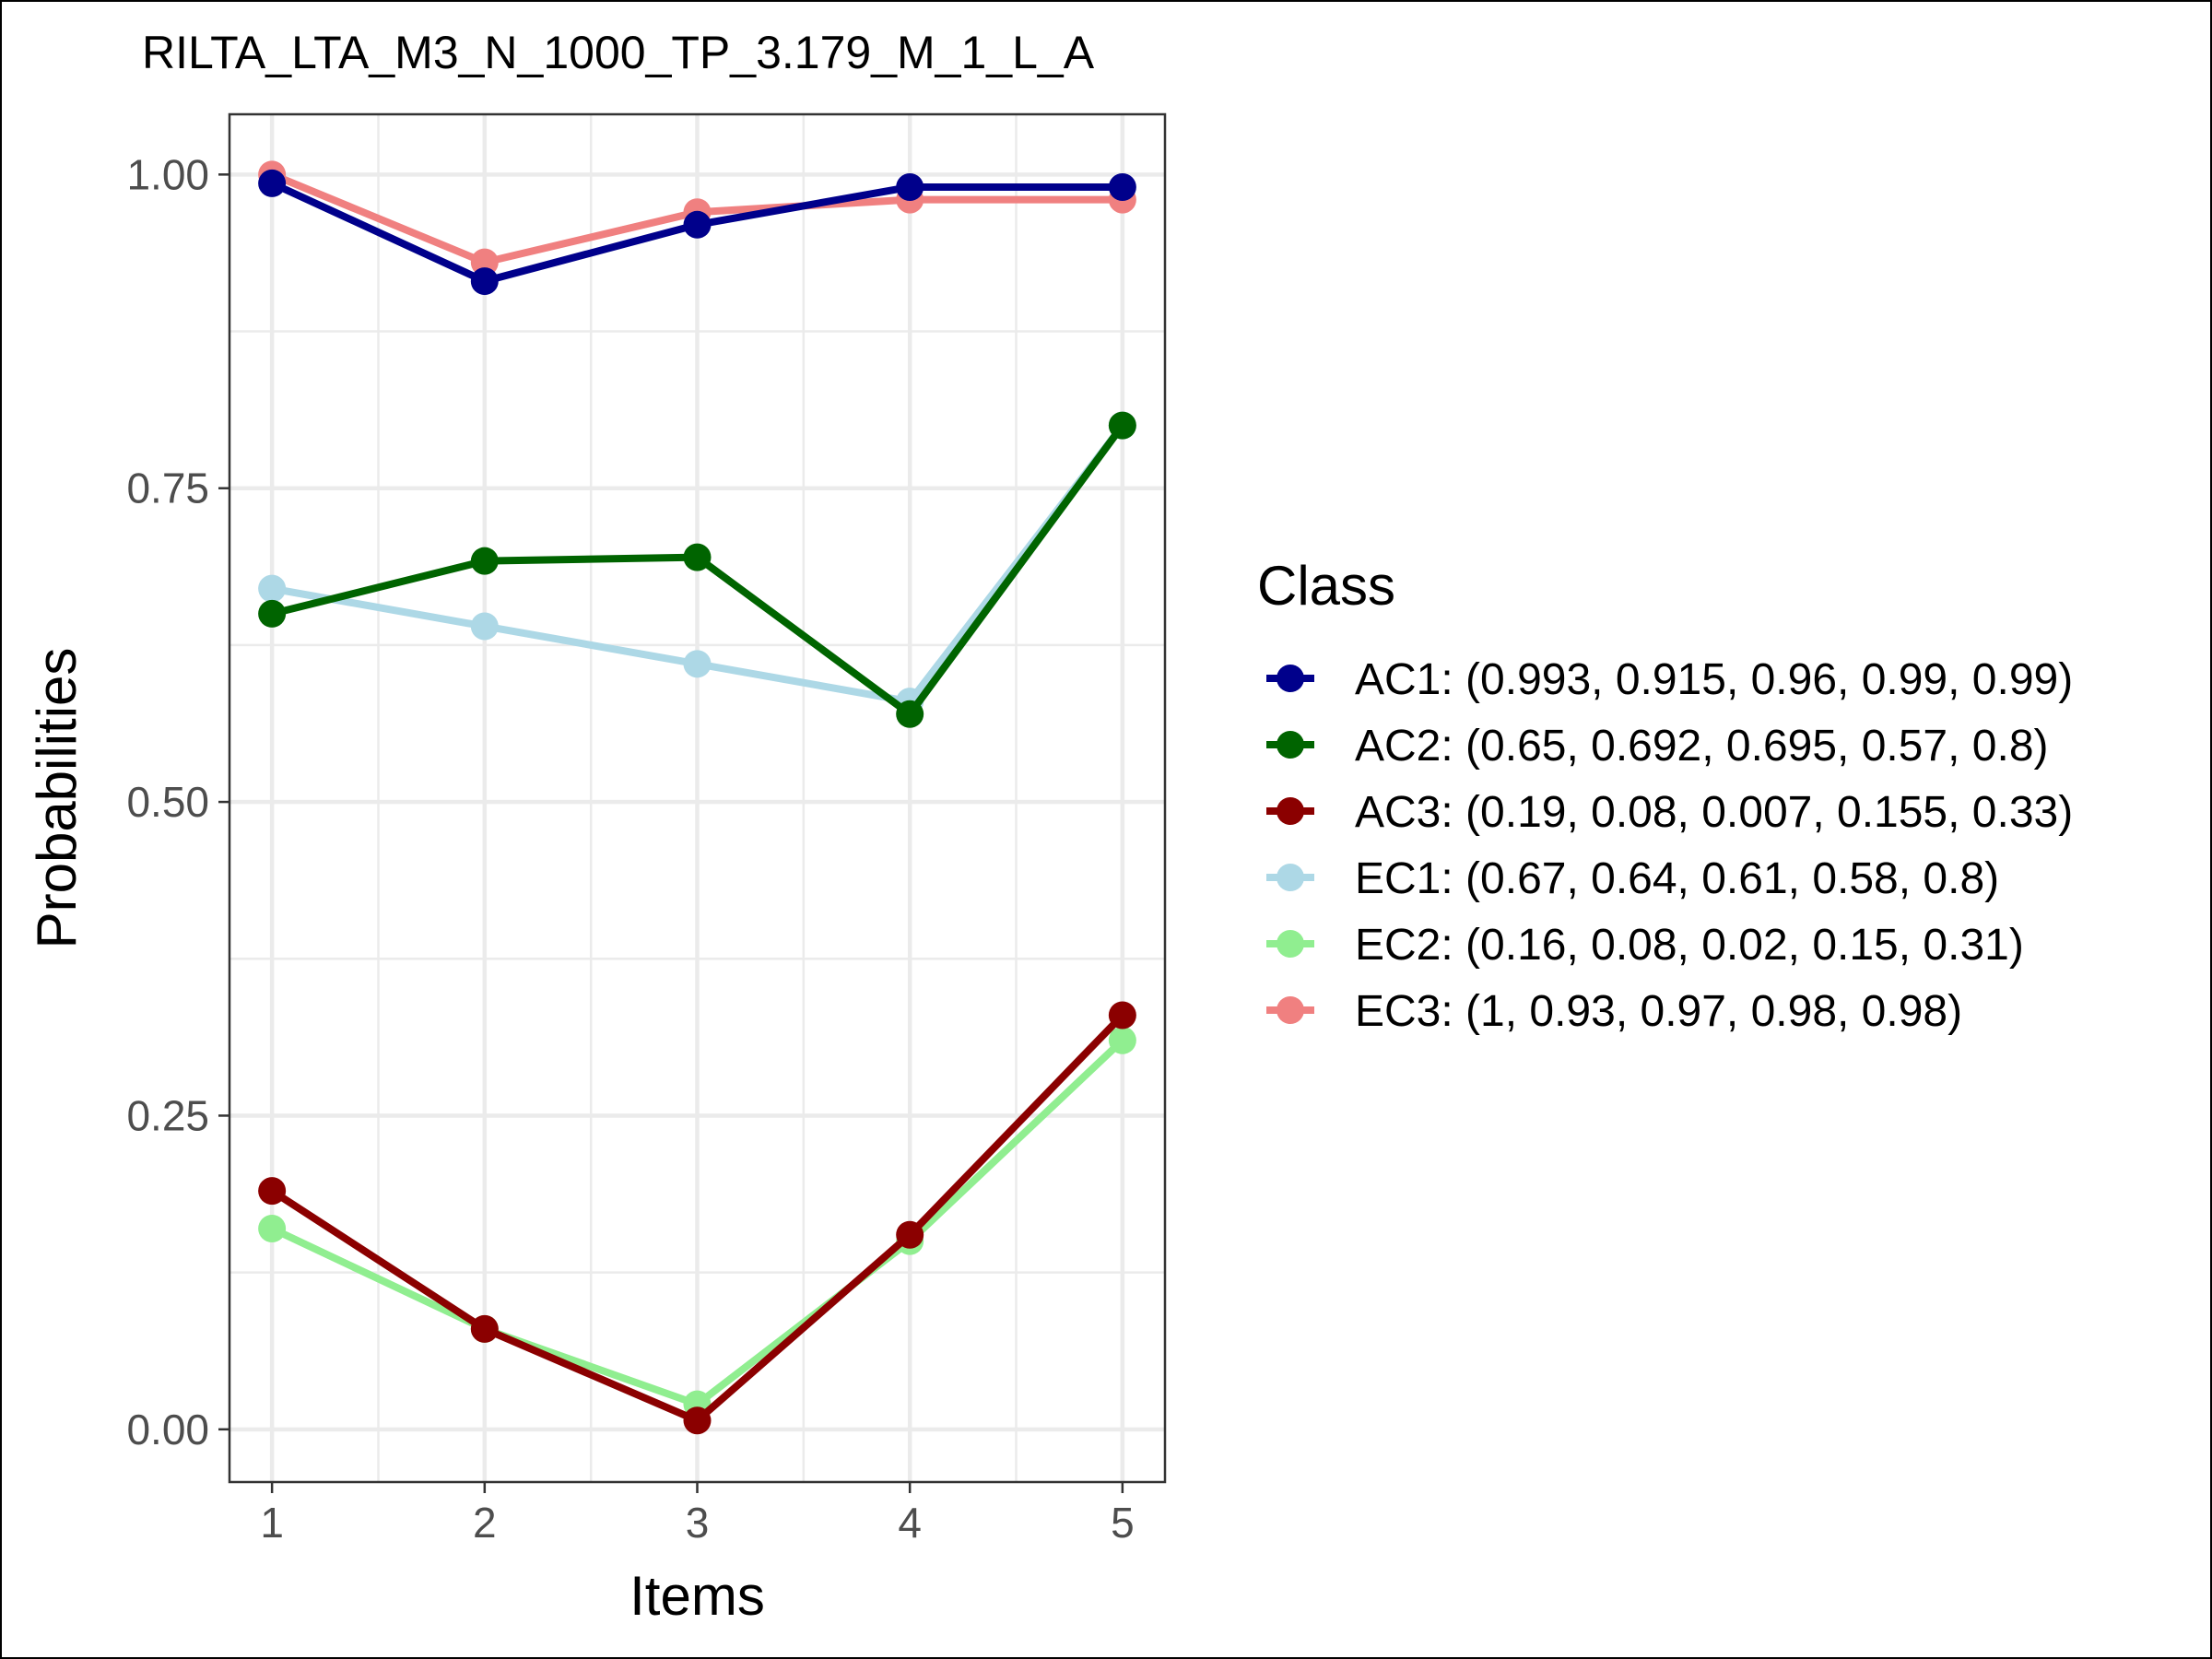 The image size is (2212, 1659). I want to click on legend-item: EC2: (0.16, 0.08, 0.02, 0.15, 0.31), so click(1645, 945).